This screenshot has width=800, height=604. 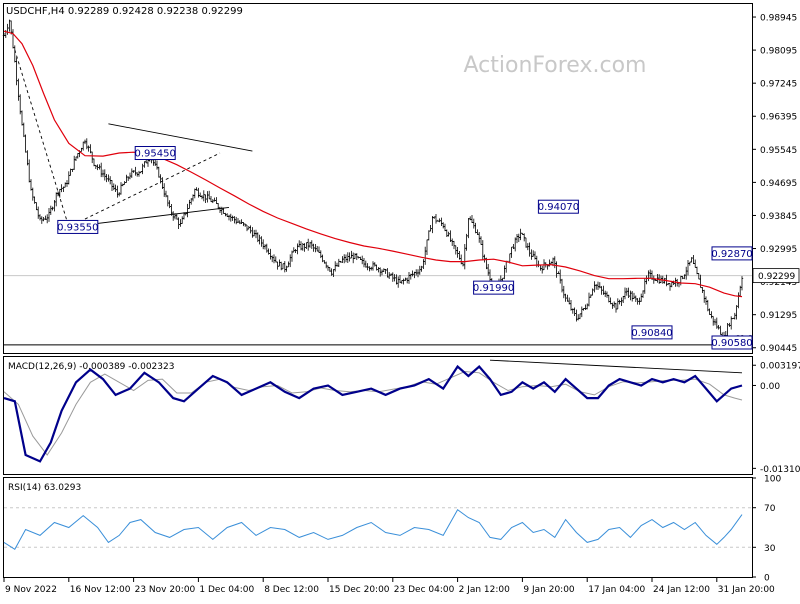 I want to click on x-tick-label: 24 Jan 12:00, so click(x=681, y=590).